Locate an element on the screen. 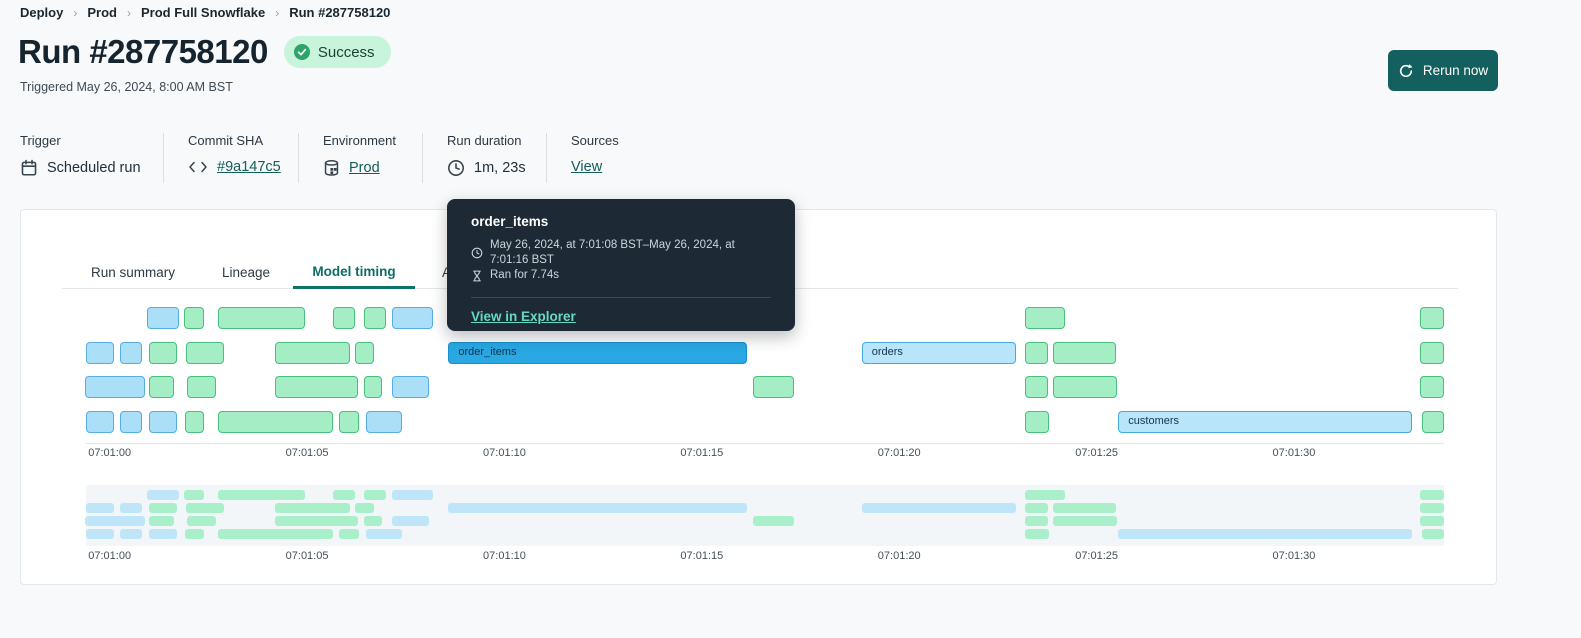 Image resolution: width=1581 pixels, height=638 pixels. meta-value: #9a147c5 is located at coordinates (234, 167).